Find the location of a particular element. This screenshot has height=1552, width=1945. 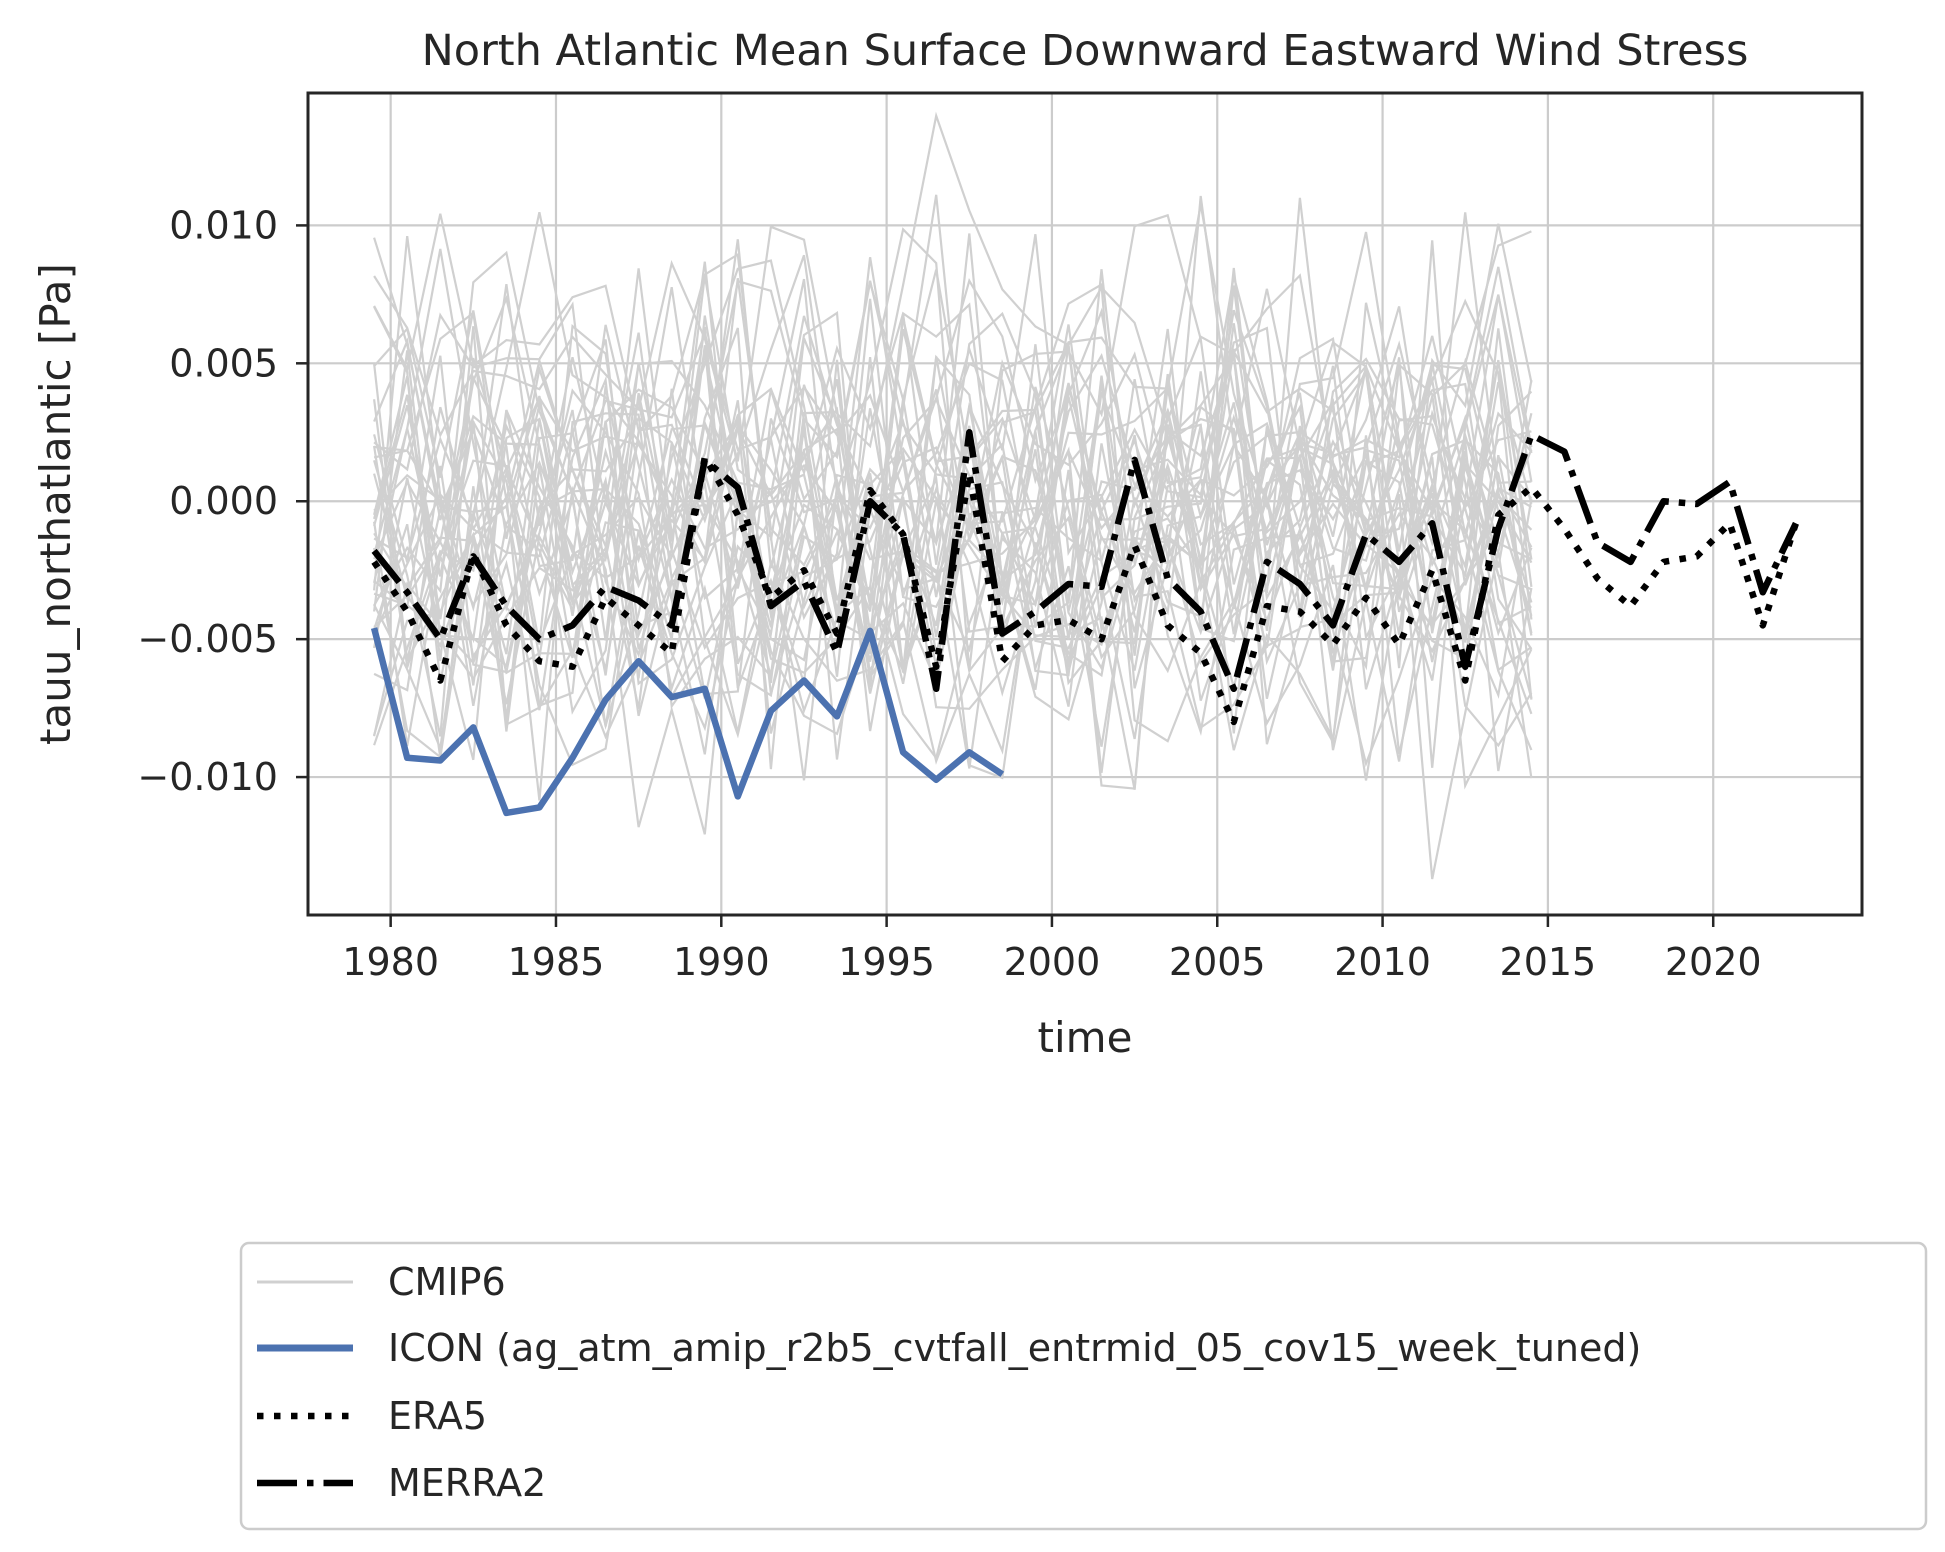

y-axis-label: tauu_northatlantic [Pa] is located at coordinates (55, 504).